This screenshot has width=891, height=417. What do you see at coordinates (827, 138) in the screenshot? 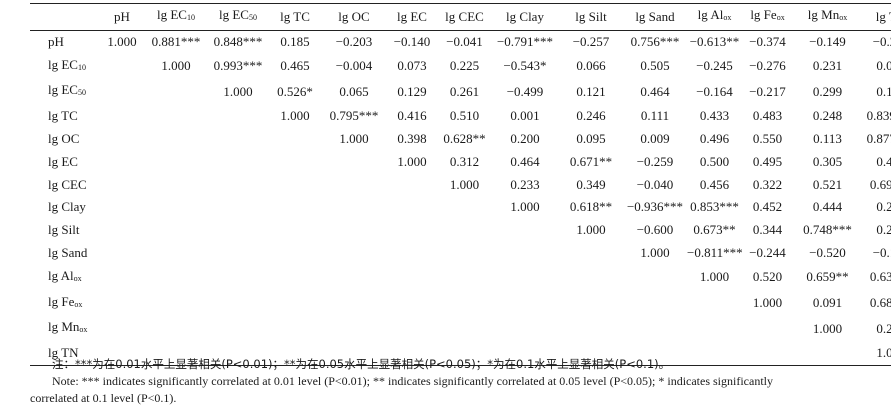
I see `correlation-cell: 0.113` at bounding box center [827, 138].